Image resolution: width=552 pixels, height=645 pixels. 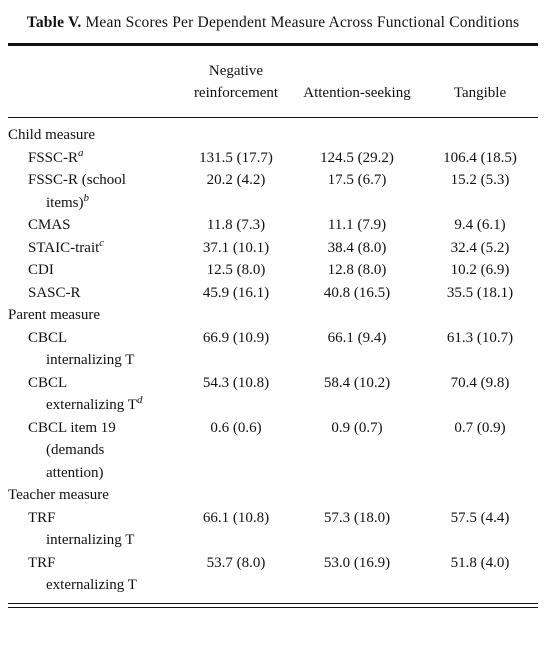 I want to click on row-label: TRF externalizing T, so click(x=94, y=574).